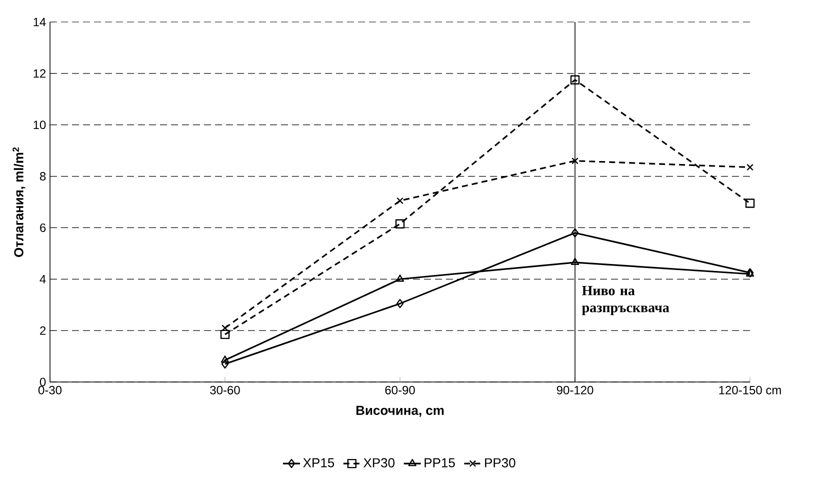 This screenshot has width=835, height=501. What do you see at coordinates (439, 463) in the screenshot?
I see `legend-label: PP15` at bounding box center [439, 463].